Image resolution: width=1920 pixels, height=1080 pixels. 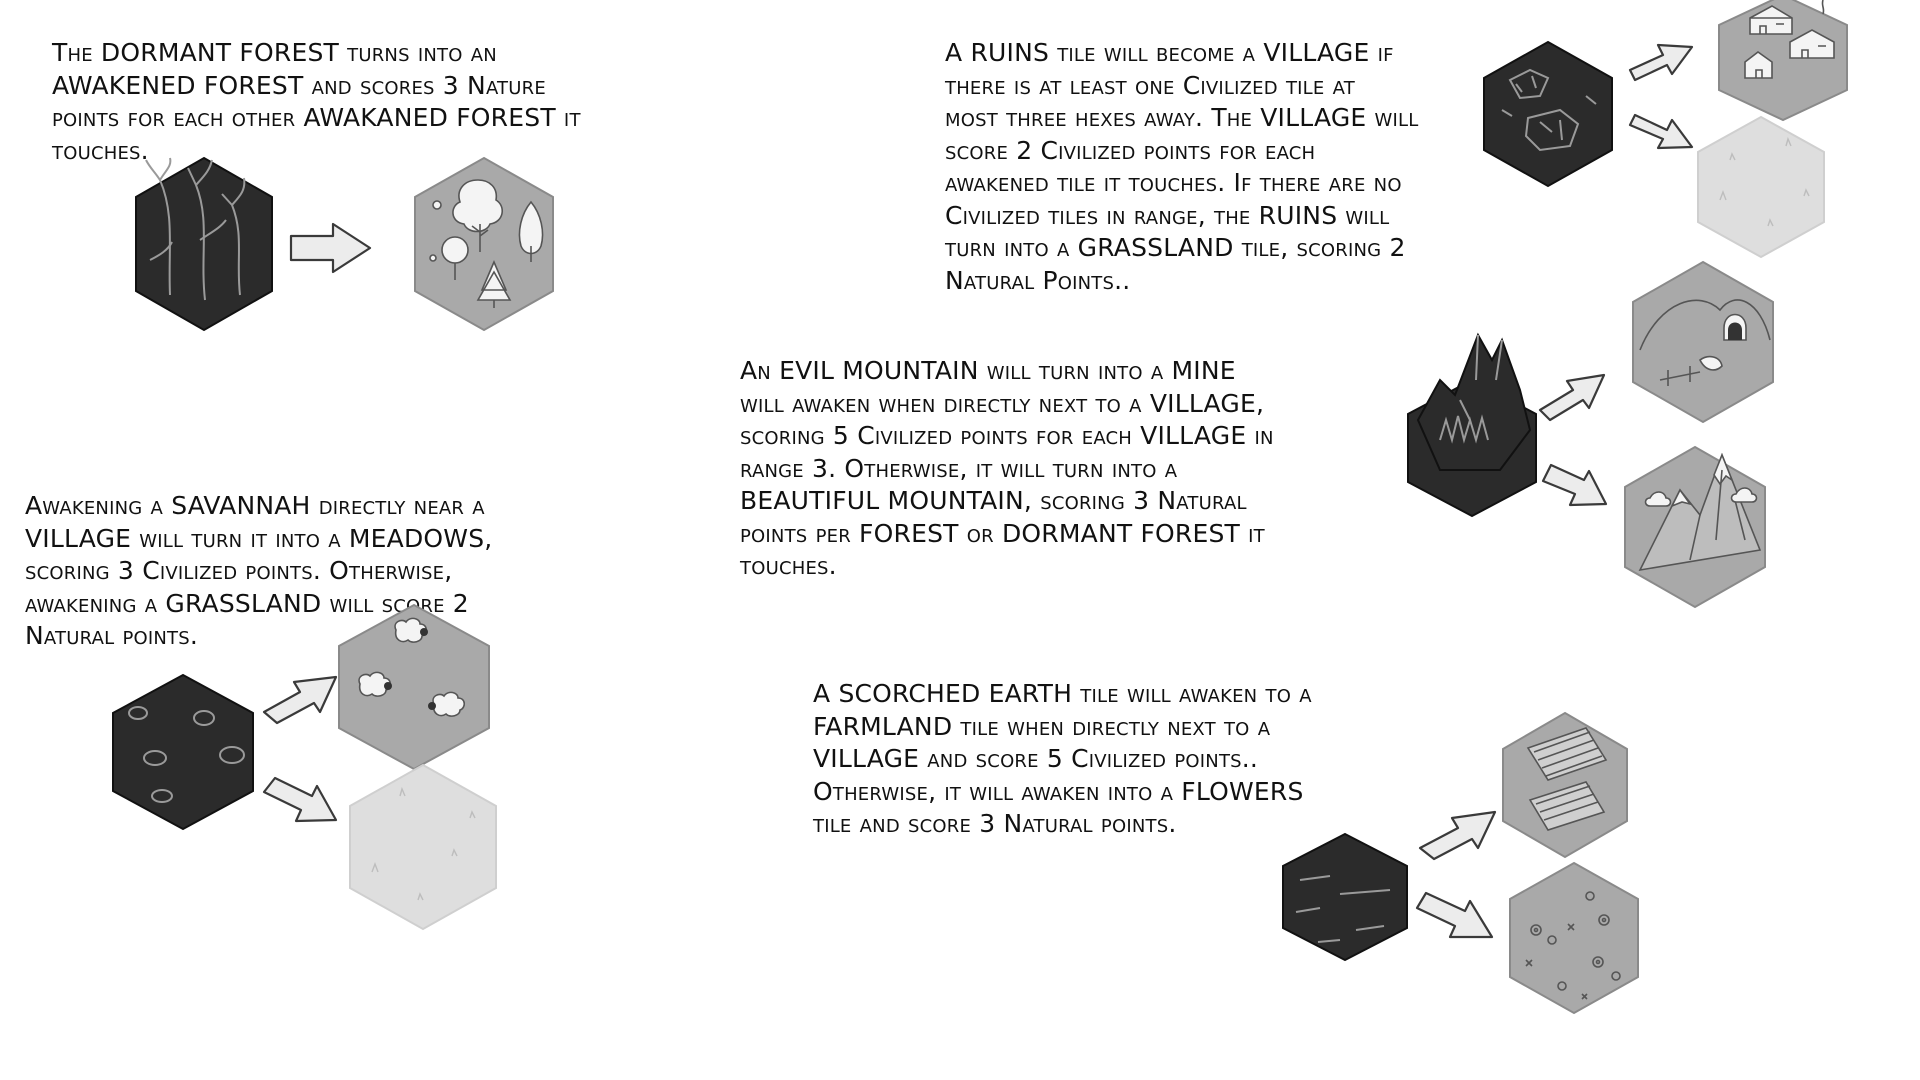 What do you see at coordinates (112, 635) in the screenshot?
I see `rule-line: Natural points.` at bounding box center [112, 635].